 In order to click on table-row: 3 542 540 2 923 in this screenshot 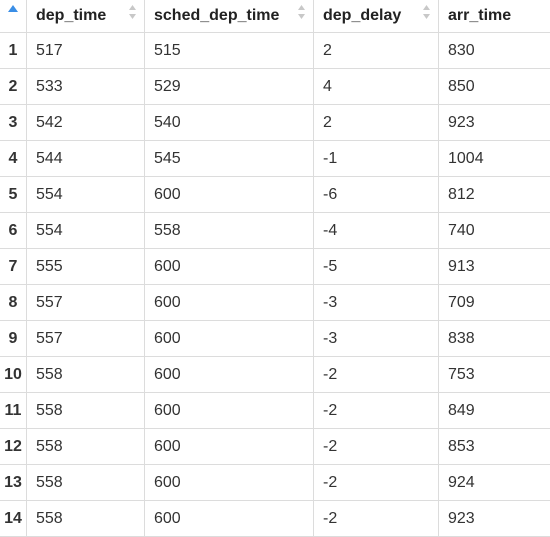, I will do `click(275, 123)`.